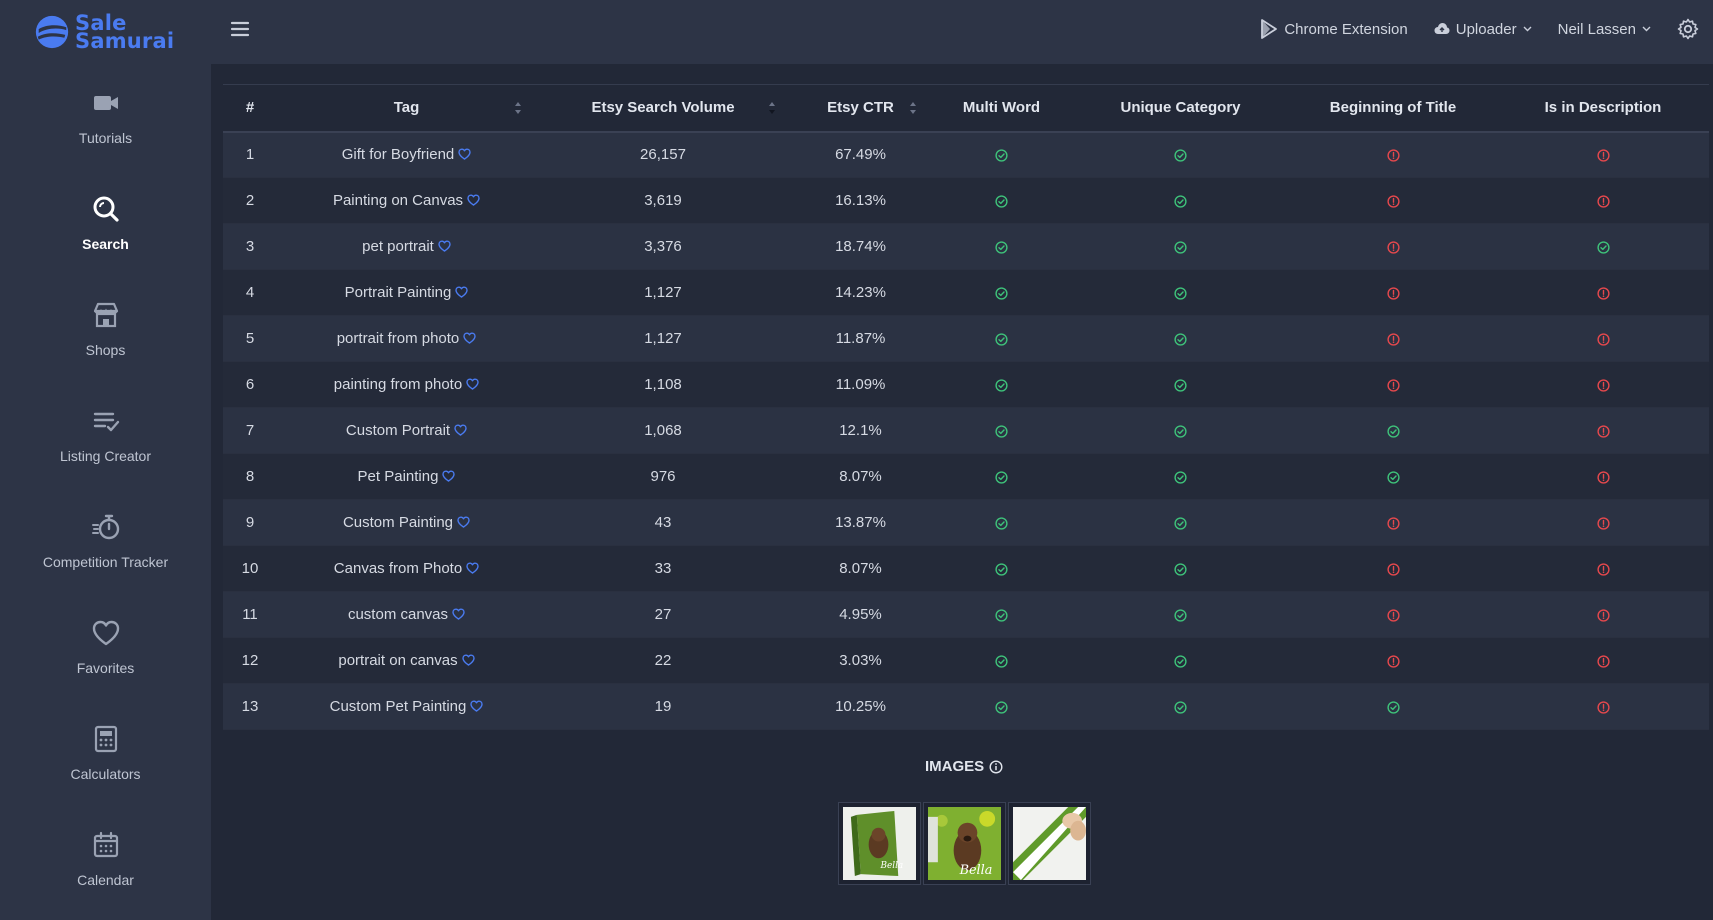 This screenshot has height=920, width=1713. I want to click on dog-portrait-bella-thumb: Bella, so click(964, 843).